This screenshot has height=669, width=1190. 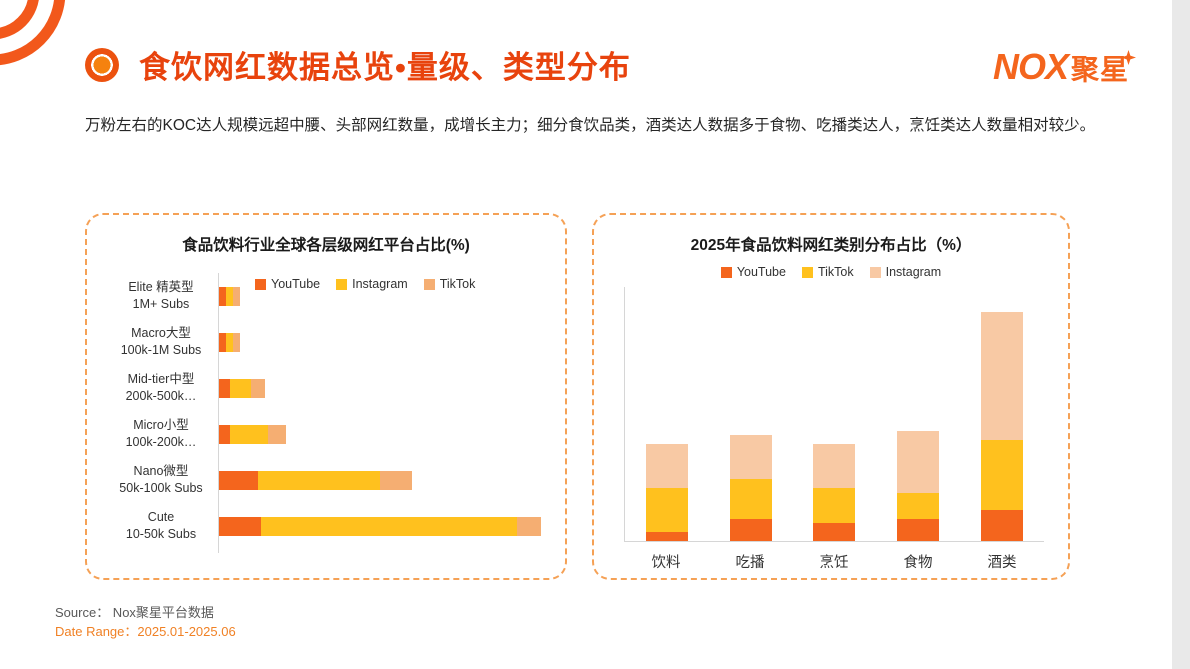 I want to click on category-label: Nano微型 50k-100k Subs, so click(x=161, y=479).